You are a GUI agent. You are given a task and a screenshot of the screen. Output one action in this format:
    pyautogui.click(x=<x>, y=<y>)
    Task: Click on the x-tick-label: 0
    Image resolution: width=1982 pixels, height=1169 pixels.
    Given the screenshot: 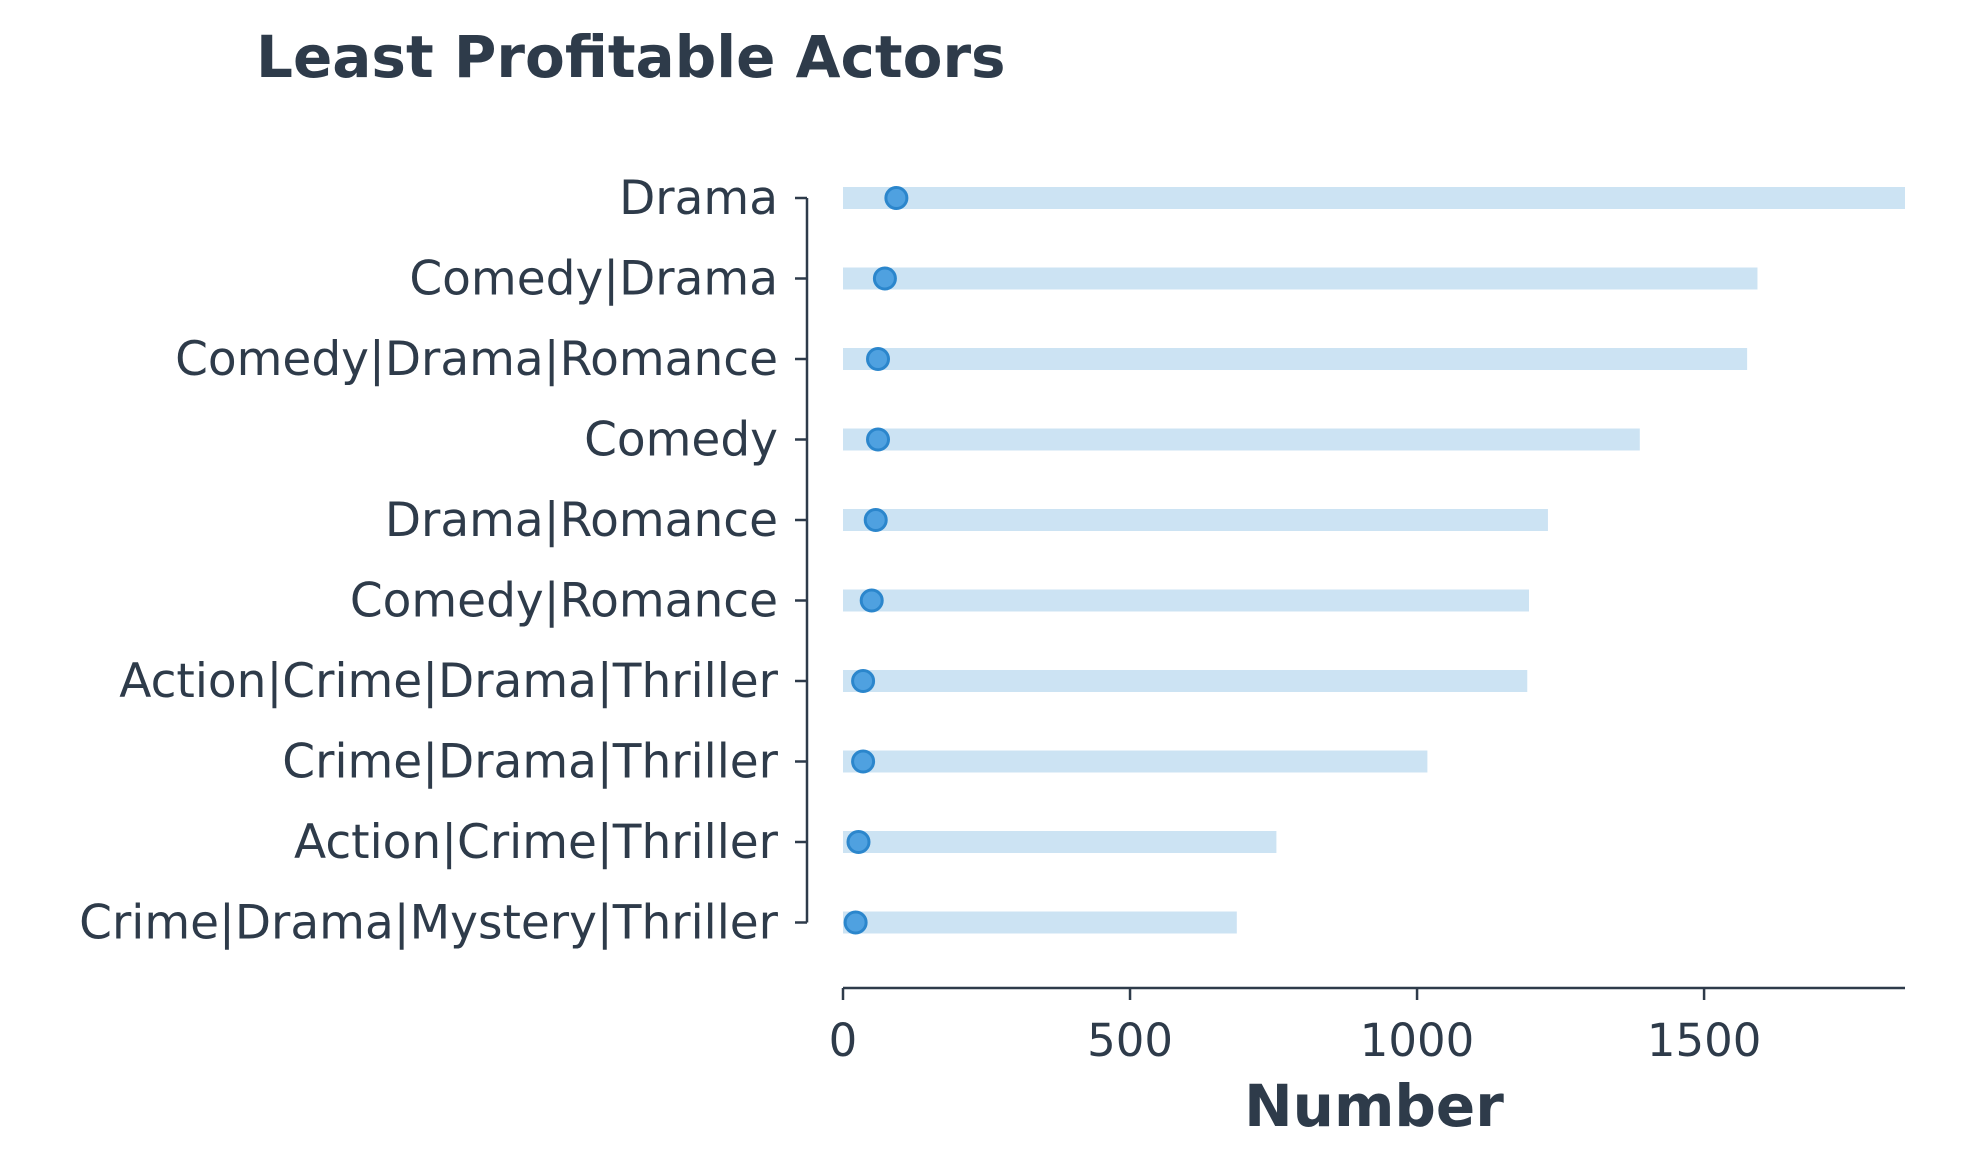 What is the action you would take?
    pyautogui.click(x=843, y=1040)
    